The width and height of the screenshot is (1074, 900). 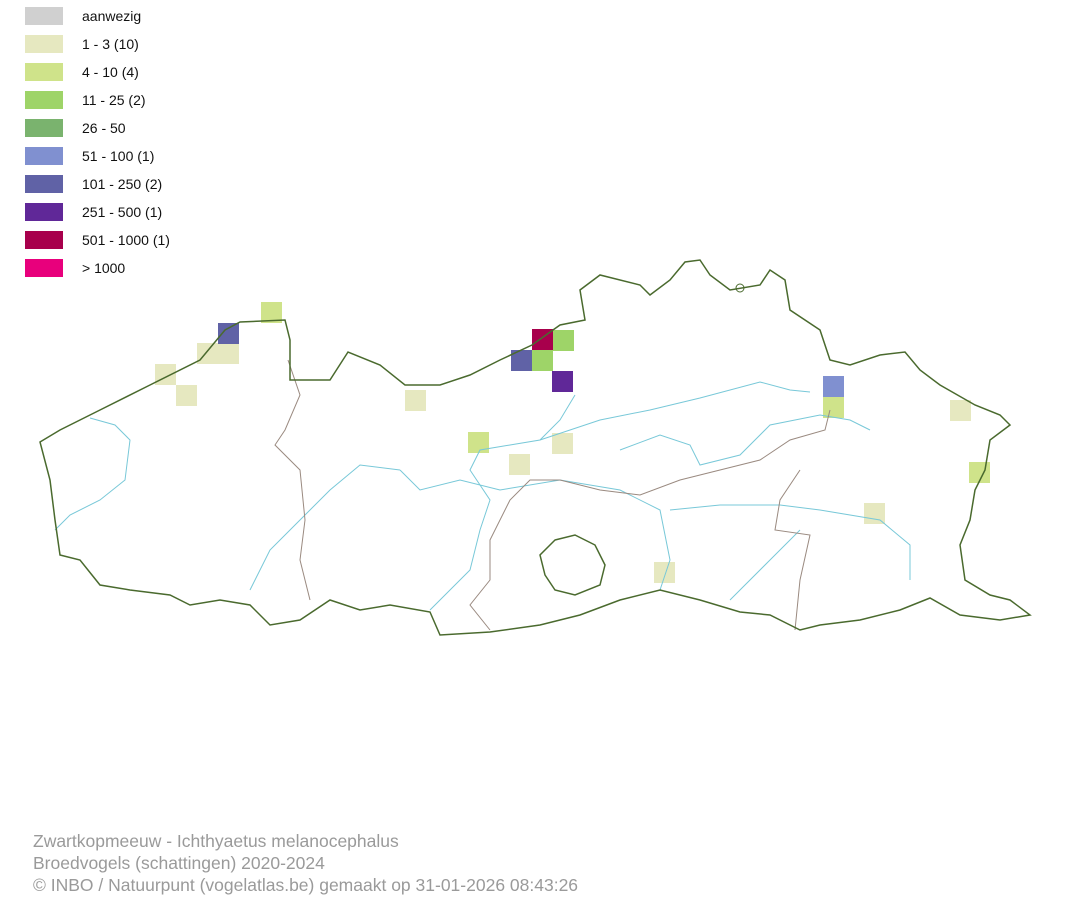 I want to click on legend-label: 26 - 50, so click(x=104, y=128).